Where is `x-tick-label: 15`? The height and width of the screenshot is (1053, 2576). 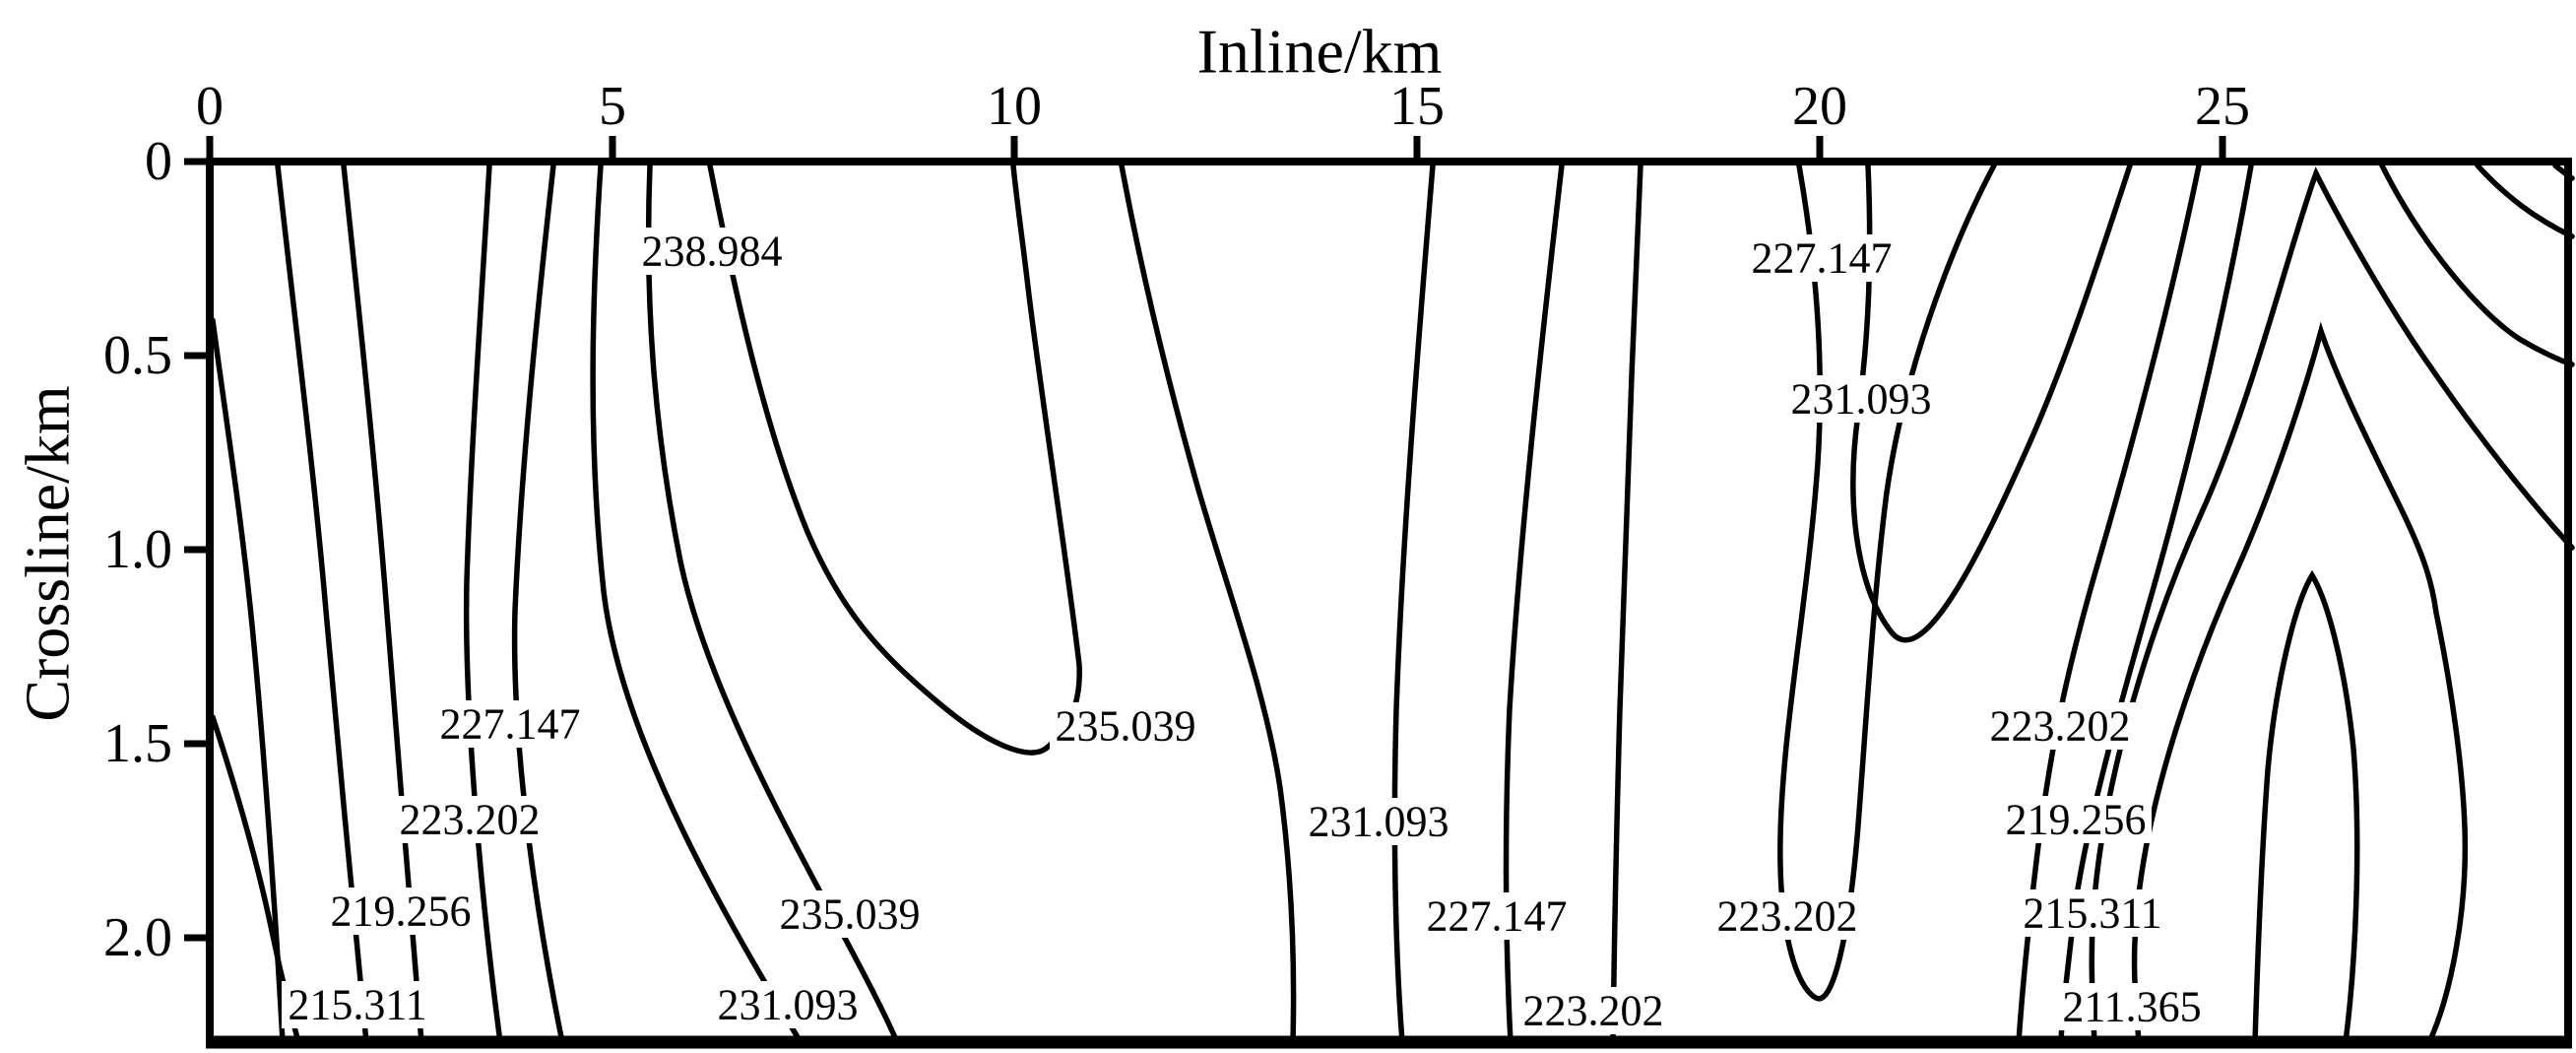
x-tick-label: 15 is located at coordinates (1417, 106).